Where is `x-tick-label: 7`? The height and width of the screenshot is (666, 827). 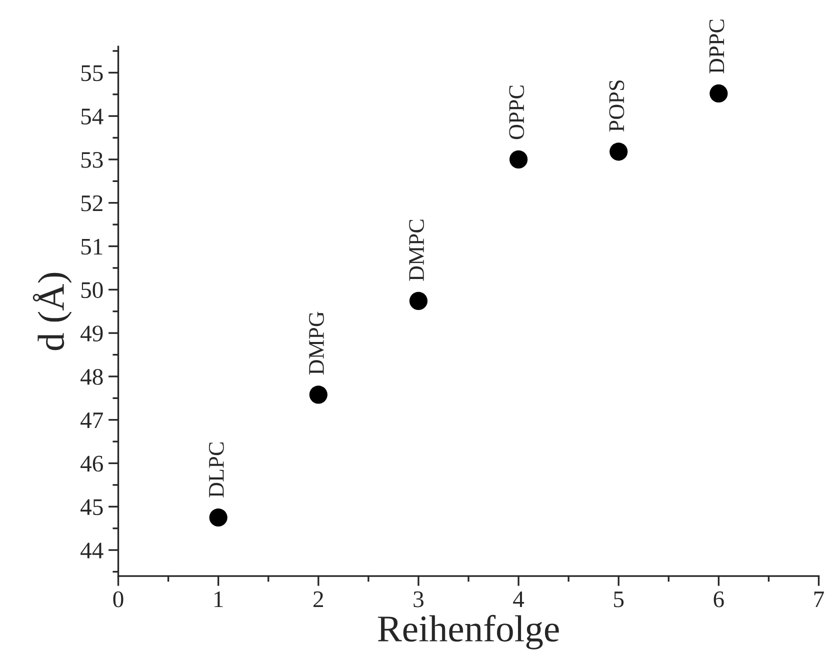
x-tick-label: 7 is located at coordinates (819, 600).